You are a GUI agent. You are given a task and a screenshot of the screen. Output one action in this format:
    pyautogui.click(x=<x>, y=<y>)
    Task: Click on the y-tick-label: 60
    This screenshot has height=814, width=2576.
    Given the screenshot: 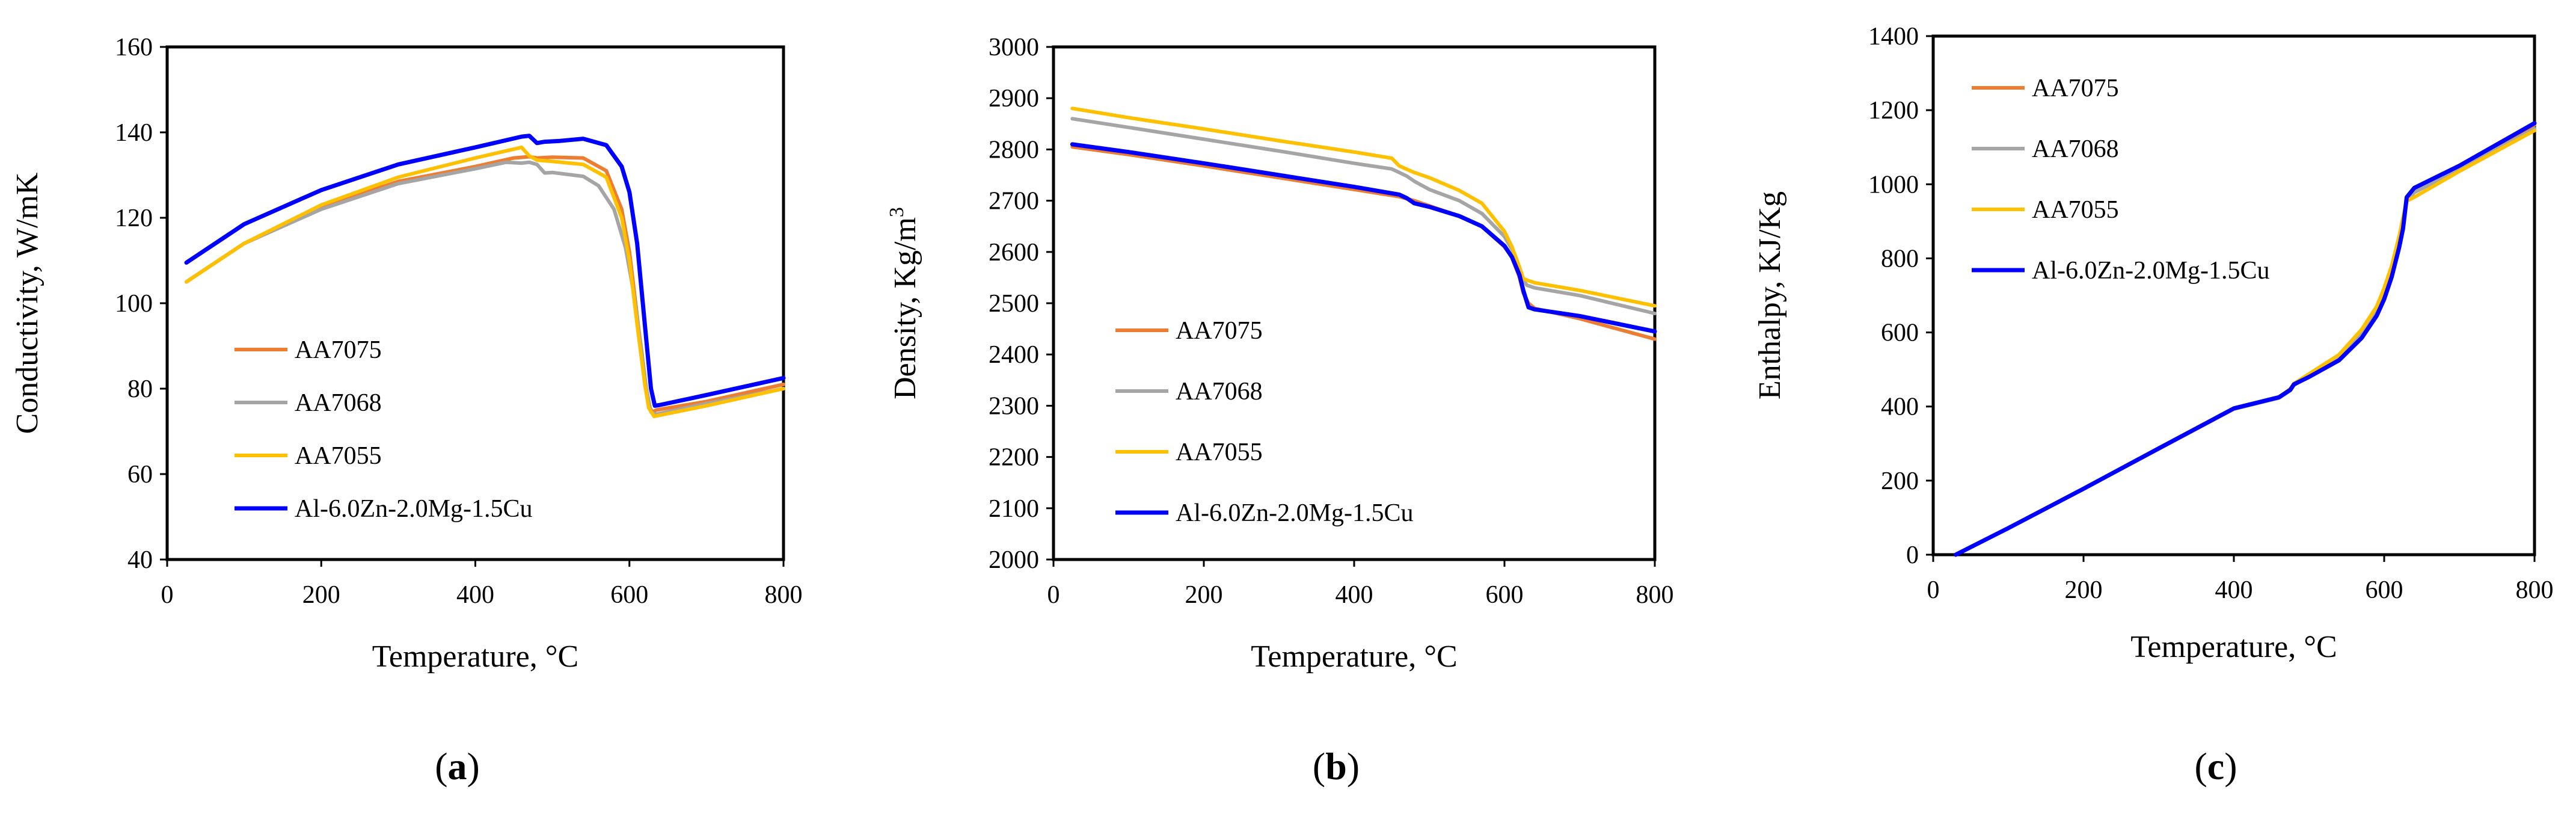 What is the action you would take?
    pyautogui.click(x=140, y=475)
    